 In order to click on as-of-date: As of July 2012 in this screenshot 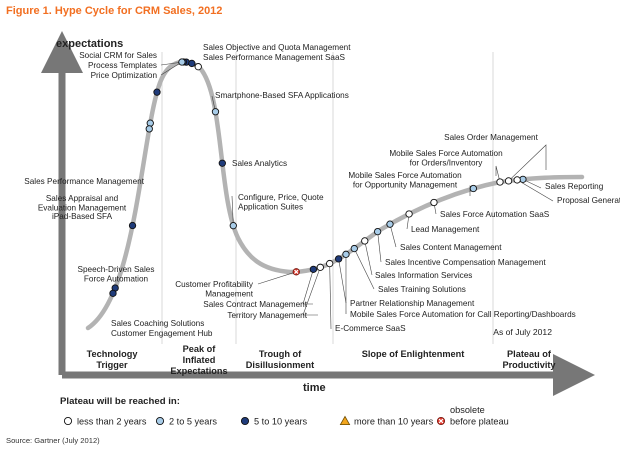, I will do `click(522, 332)`.